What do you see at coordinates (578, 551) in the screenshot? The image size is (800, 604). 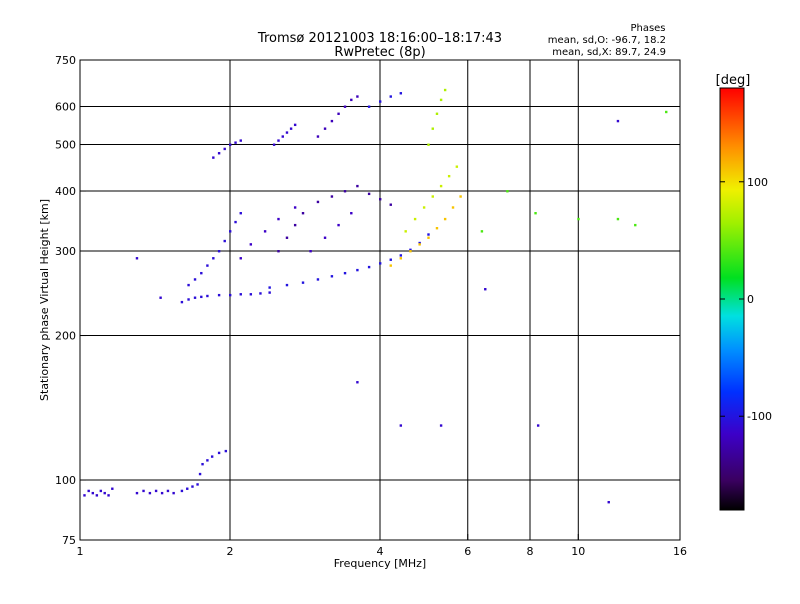 I see `x-tick-label: 10` at bounding box center [578, 551].